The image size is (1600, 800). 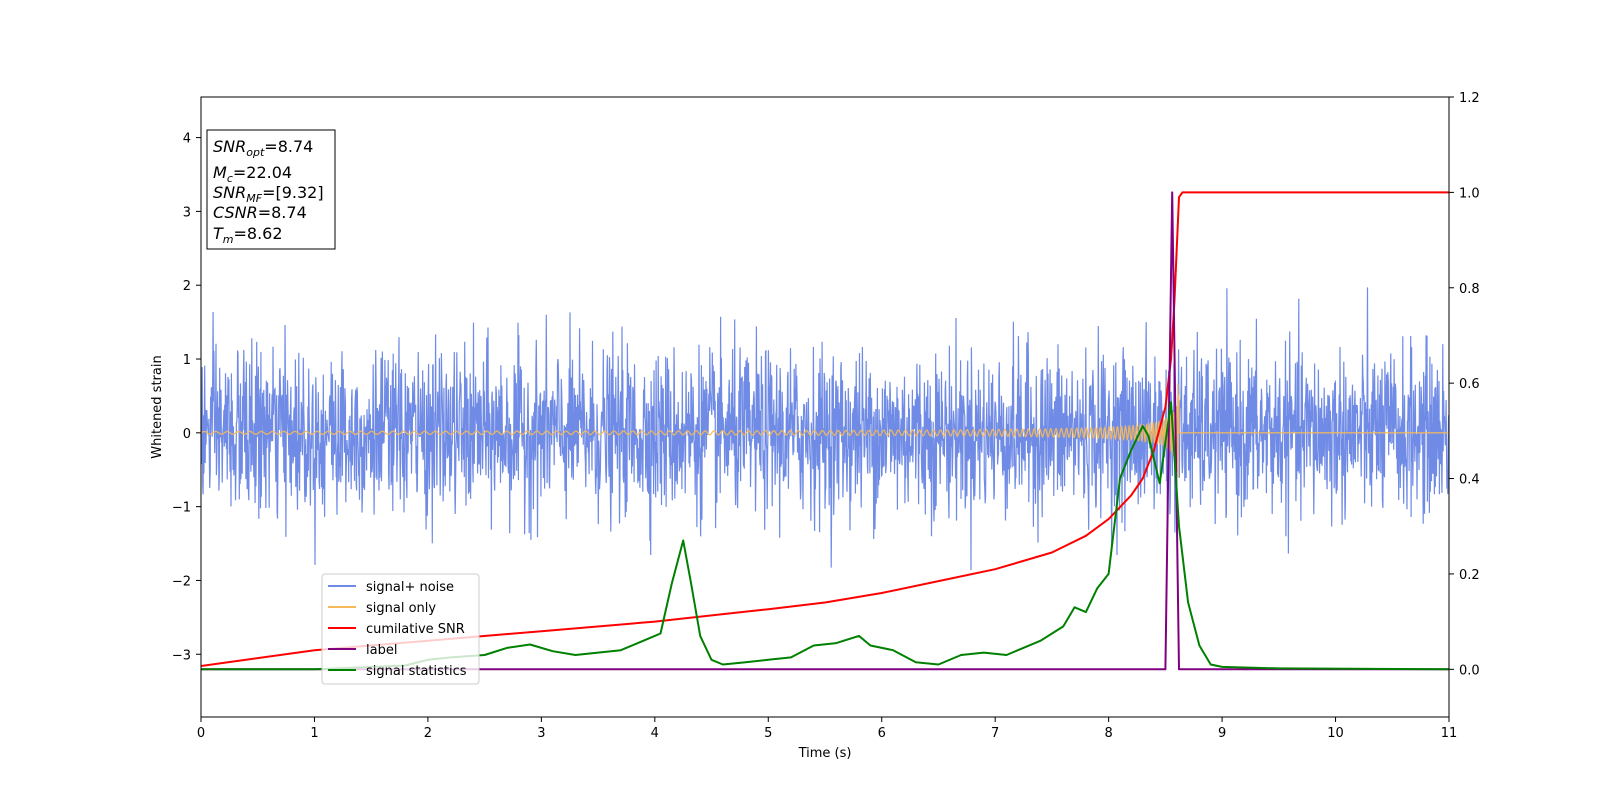 I want to click on annotation-csnr: CSNR=8.74, so click(x=260, y=212).